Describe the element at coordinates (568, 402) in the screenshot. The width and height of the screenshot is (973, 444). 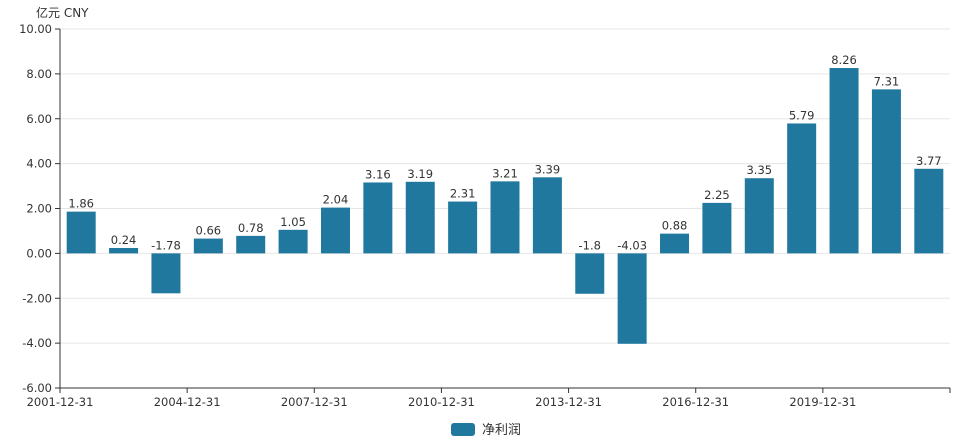
I see `x-tick-label: 2013-12-31` at that location.